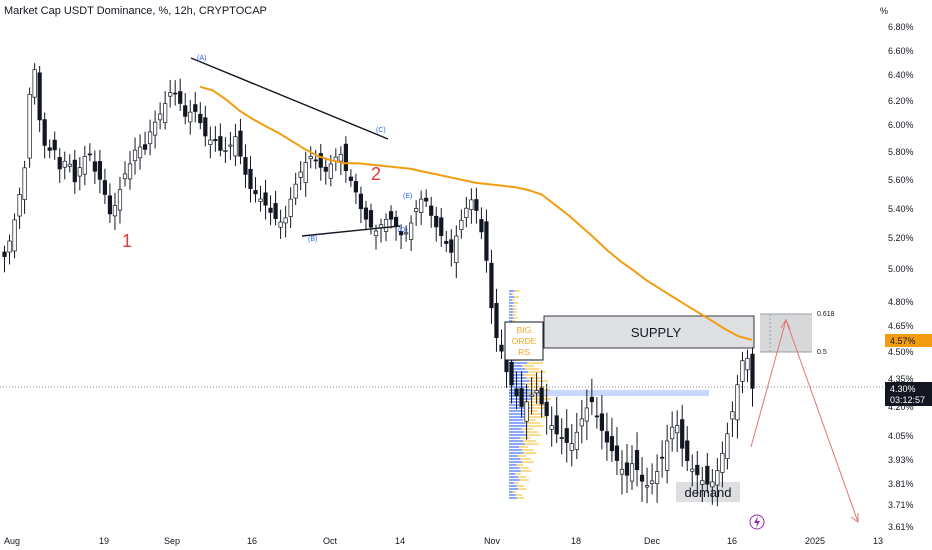 The image size is (932, 550). Describe the element at coordinates (901, 101) in the screenshot. I see `y-tick-label: 6.20%` at that location.